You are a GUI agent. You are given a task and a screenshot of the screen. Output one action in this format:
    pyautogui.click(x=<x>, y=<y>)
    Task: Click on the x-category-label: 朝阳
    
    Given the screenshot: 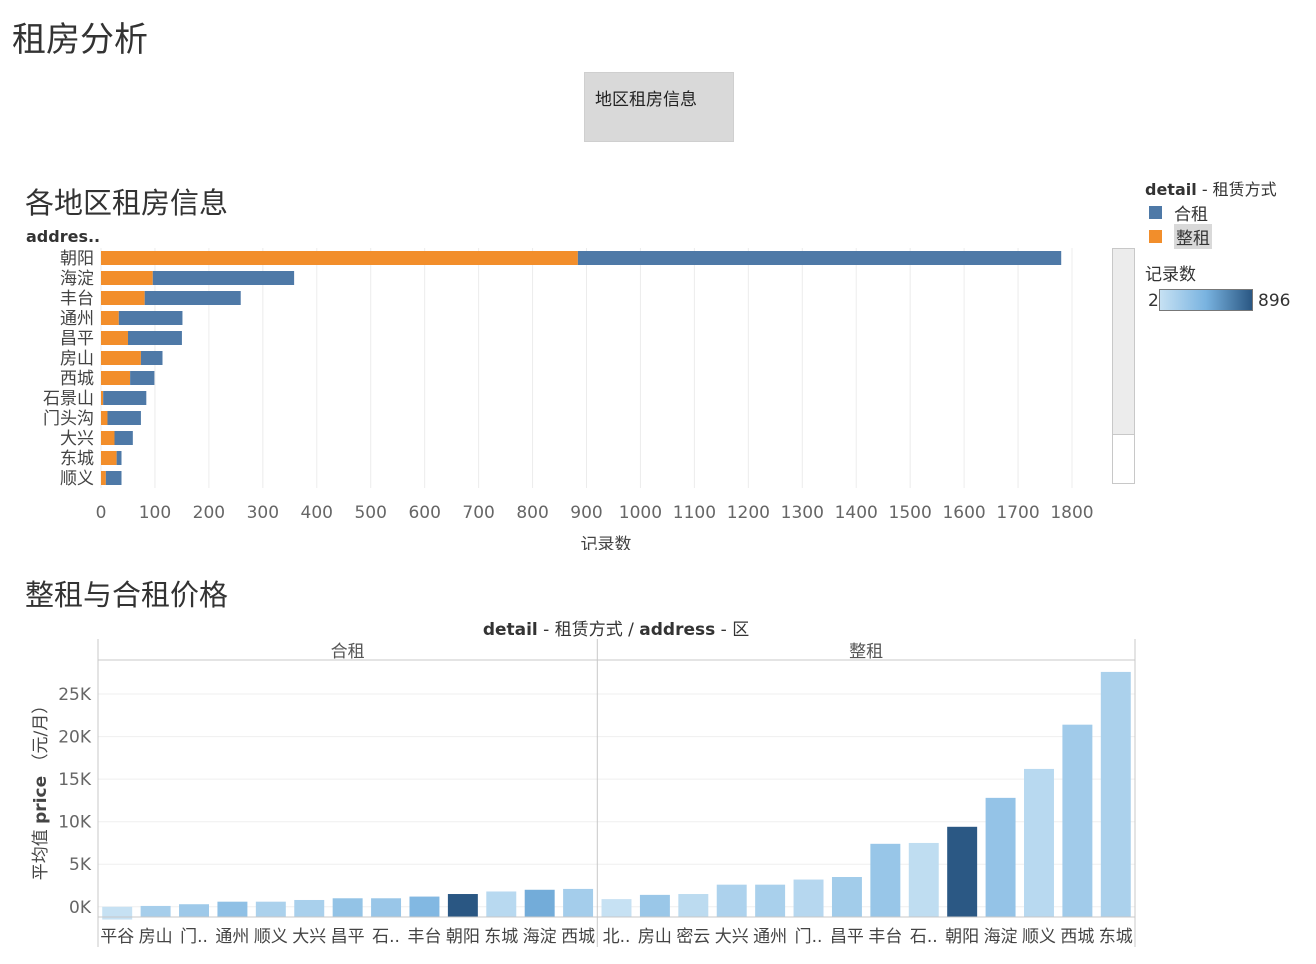 What is the action you would take?
    pyautogui.click(x=962, y=937)
    